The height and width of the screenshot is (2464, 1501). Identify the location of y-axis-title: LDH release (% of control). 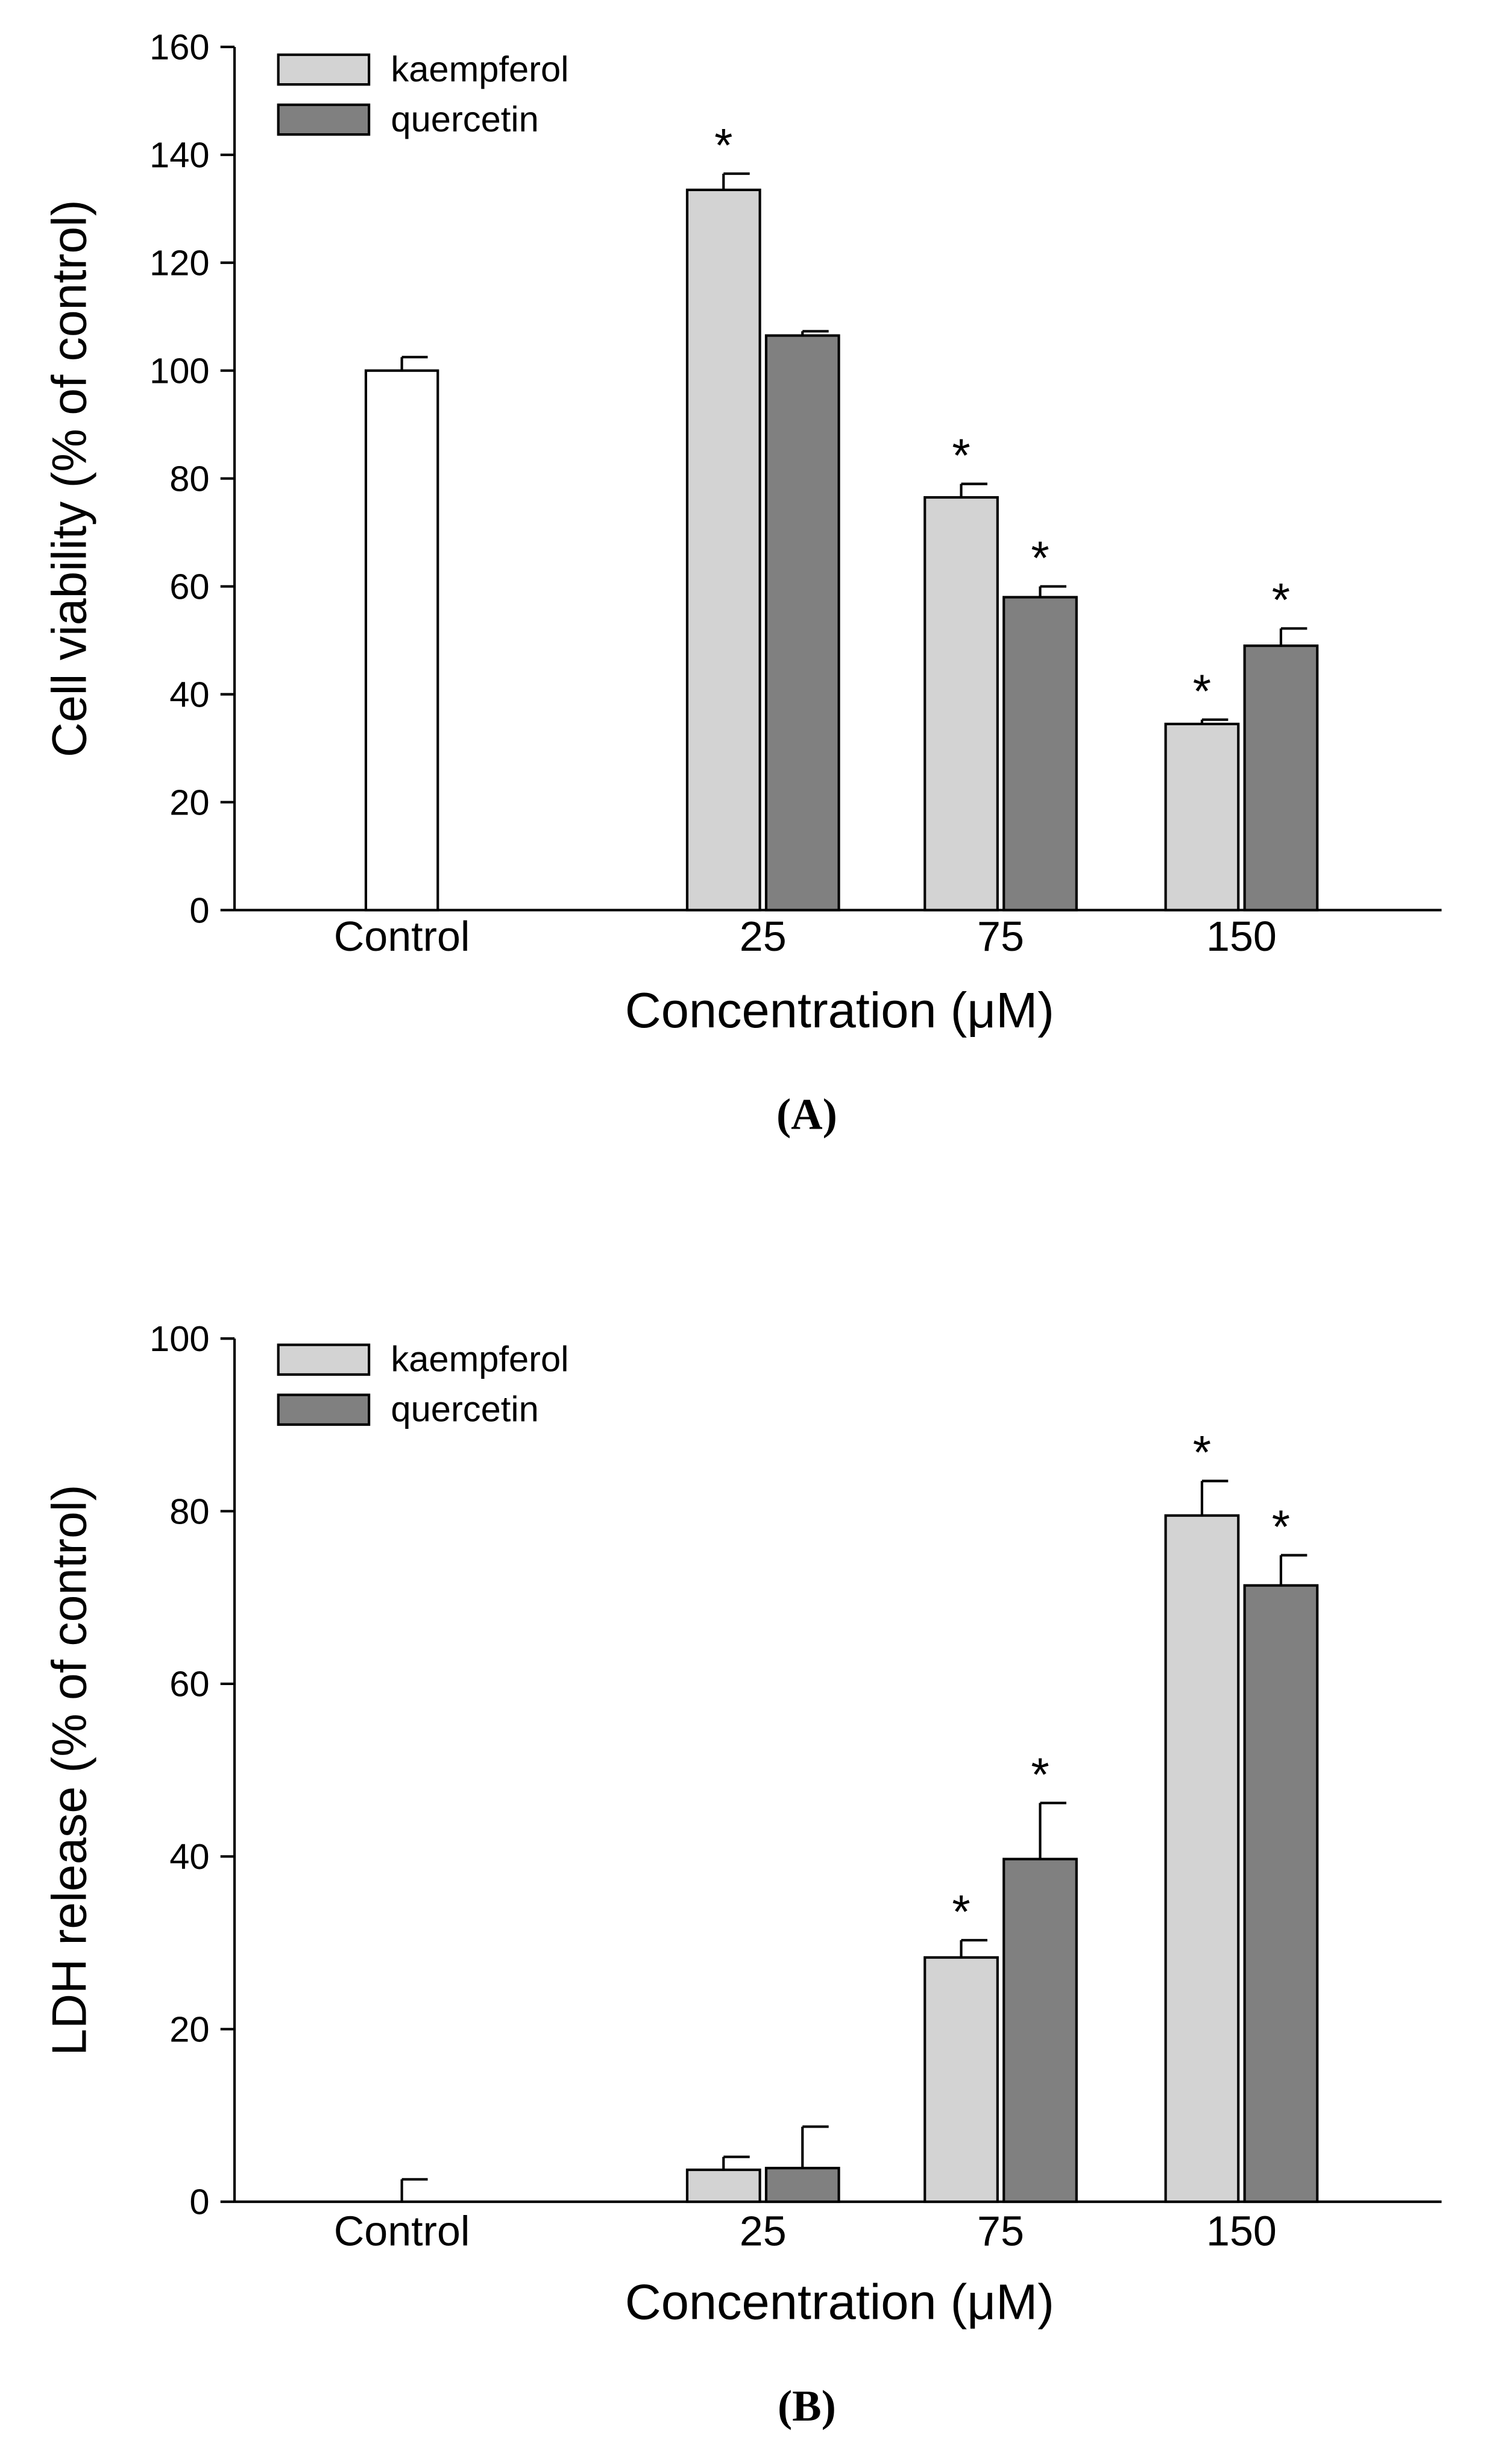
(70, 1770).